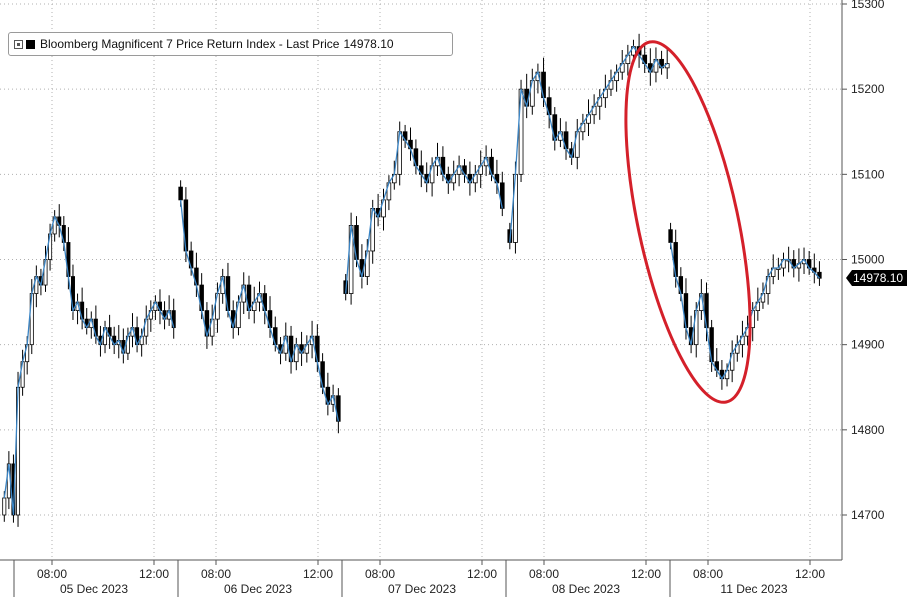  Describe the element at coordinates (688, 222) in the screenshot. I see `highlight-ellipse` at that location.